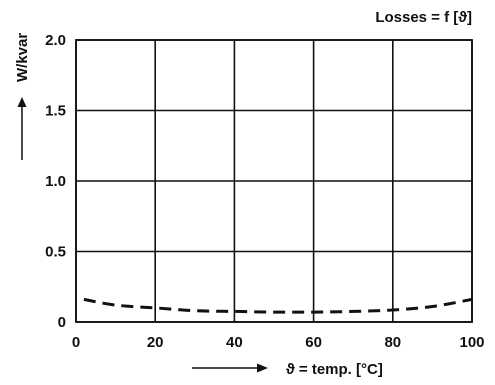  I want to click on y-axis-label: W/kvar, so click(22, 57).